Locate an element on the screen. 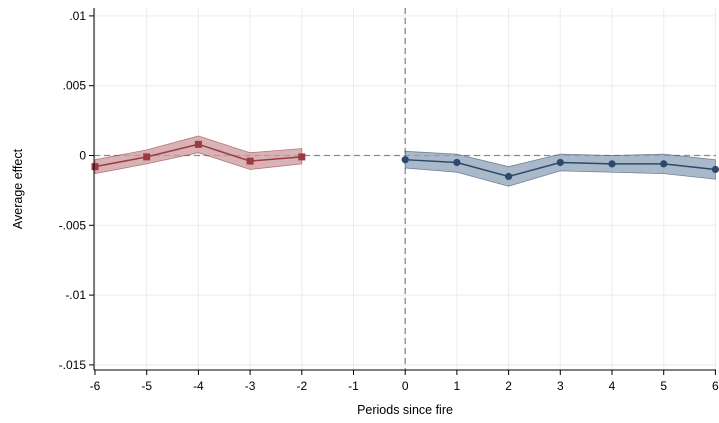 The image size is (719, 423). x-tick-label: 4 is located at coordinates (612, 386).